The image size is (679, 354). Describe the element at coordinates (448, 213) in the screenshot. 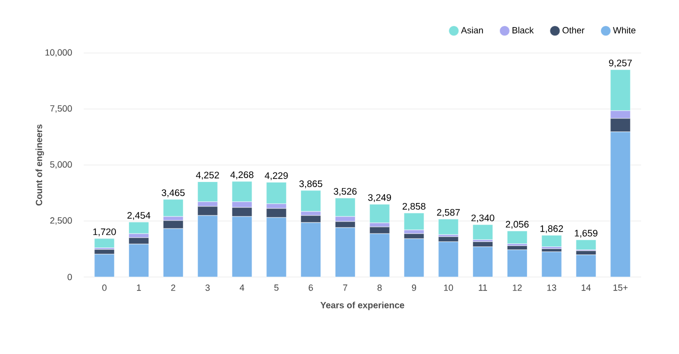

I see `total-label: 2,587` at that location.